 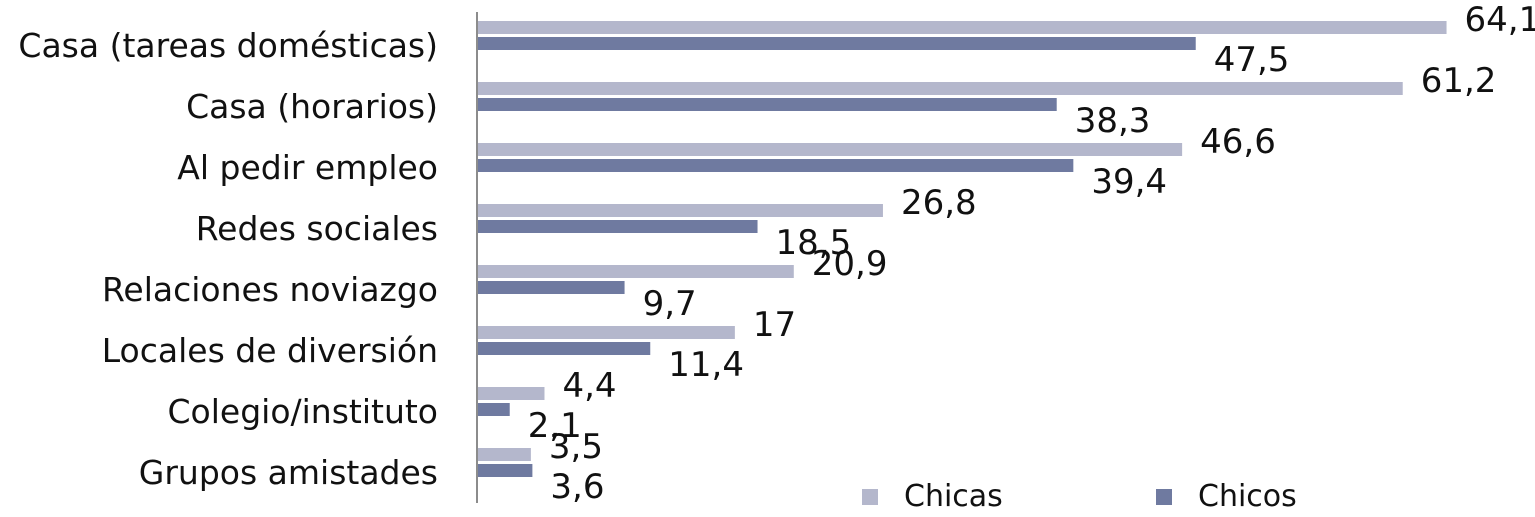 What do you see at coordinates (303, 411) in the screenshot?
I see `category-label: Colegio/instituto` at bounding box center [303, 411].